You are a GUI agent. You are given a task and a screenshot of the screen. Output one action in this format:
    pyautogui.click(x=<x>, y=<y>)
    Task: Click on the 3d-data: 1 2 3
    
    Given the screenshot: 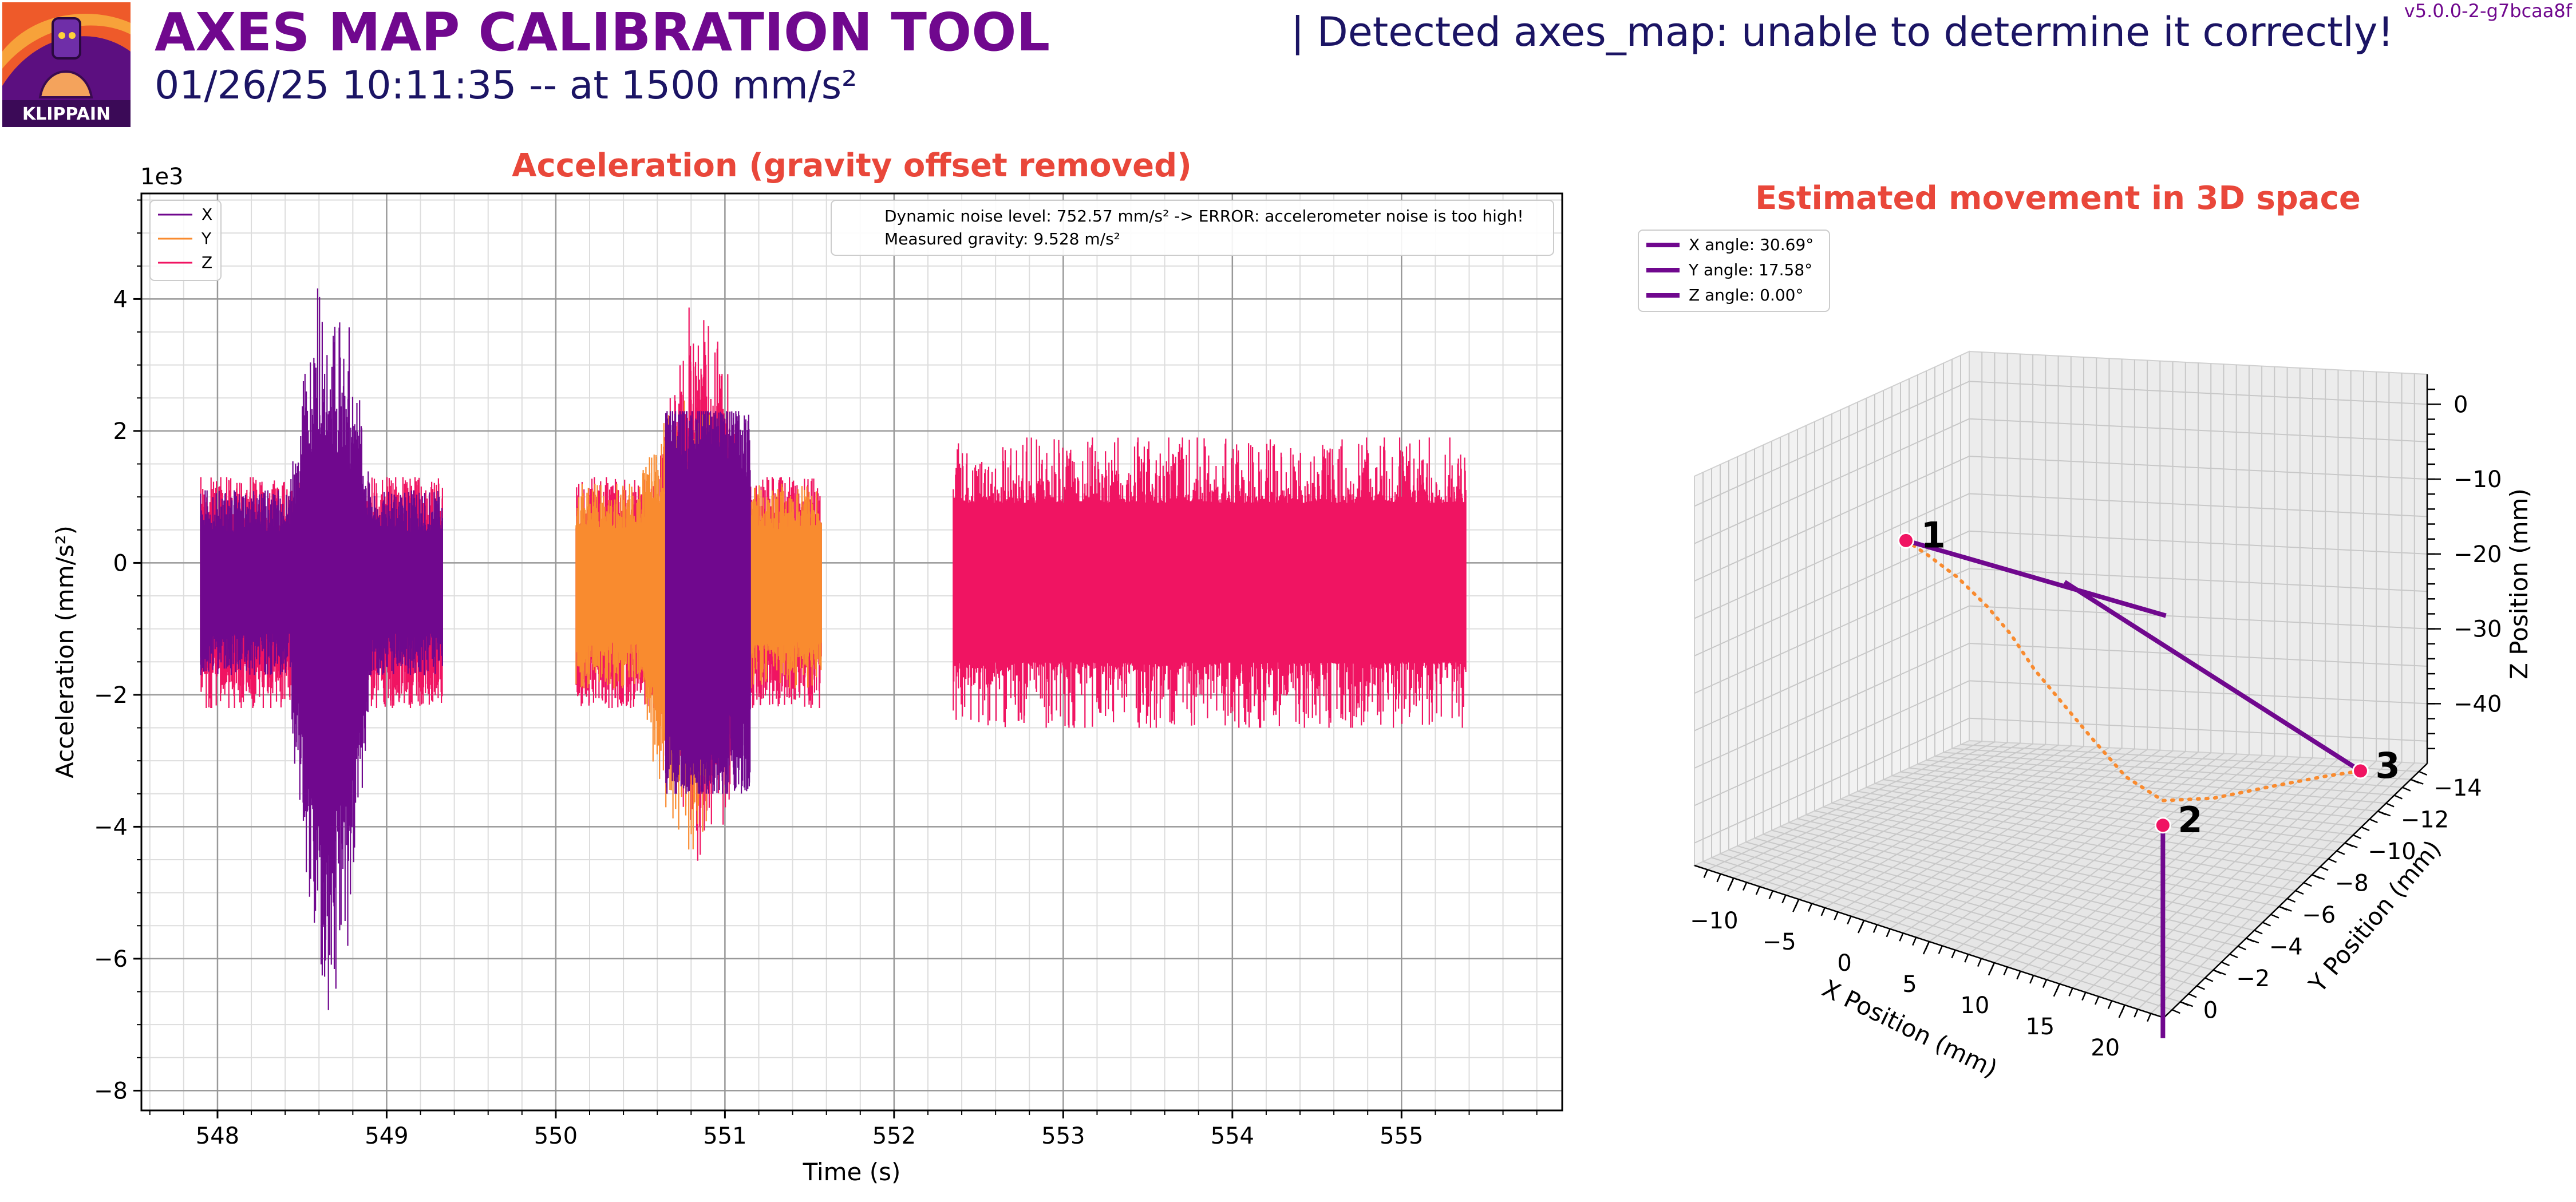 What is the action you would take?
    pyautogui.click(x=2149, y=776)
    